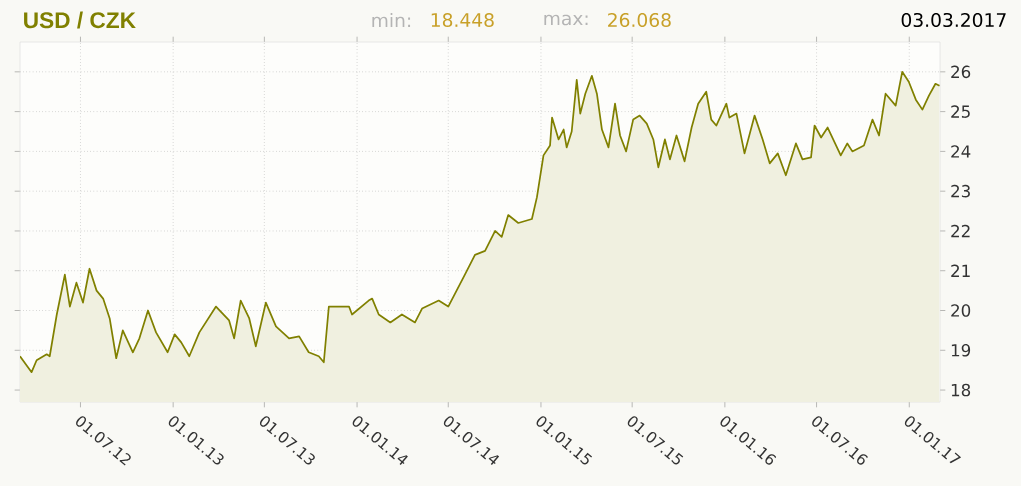  Describe the element at coordinates (639, 20) in the screenshot. I see `text: 26.068` at that location.